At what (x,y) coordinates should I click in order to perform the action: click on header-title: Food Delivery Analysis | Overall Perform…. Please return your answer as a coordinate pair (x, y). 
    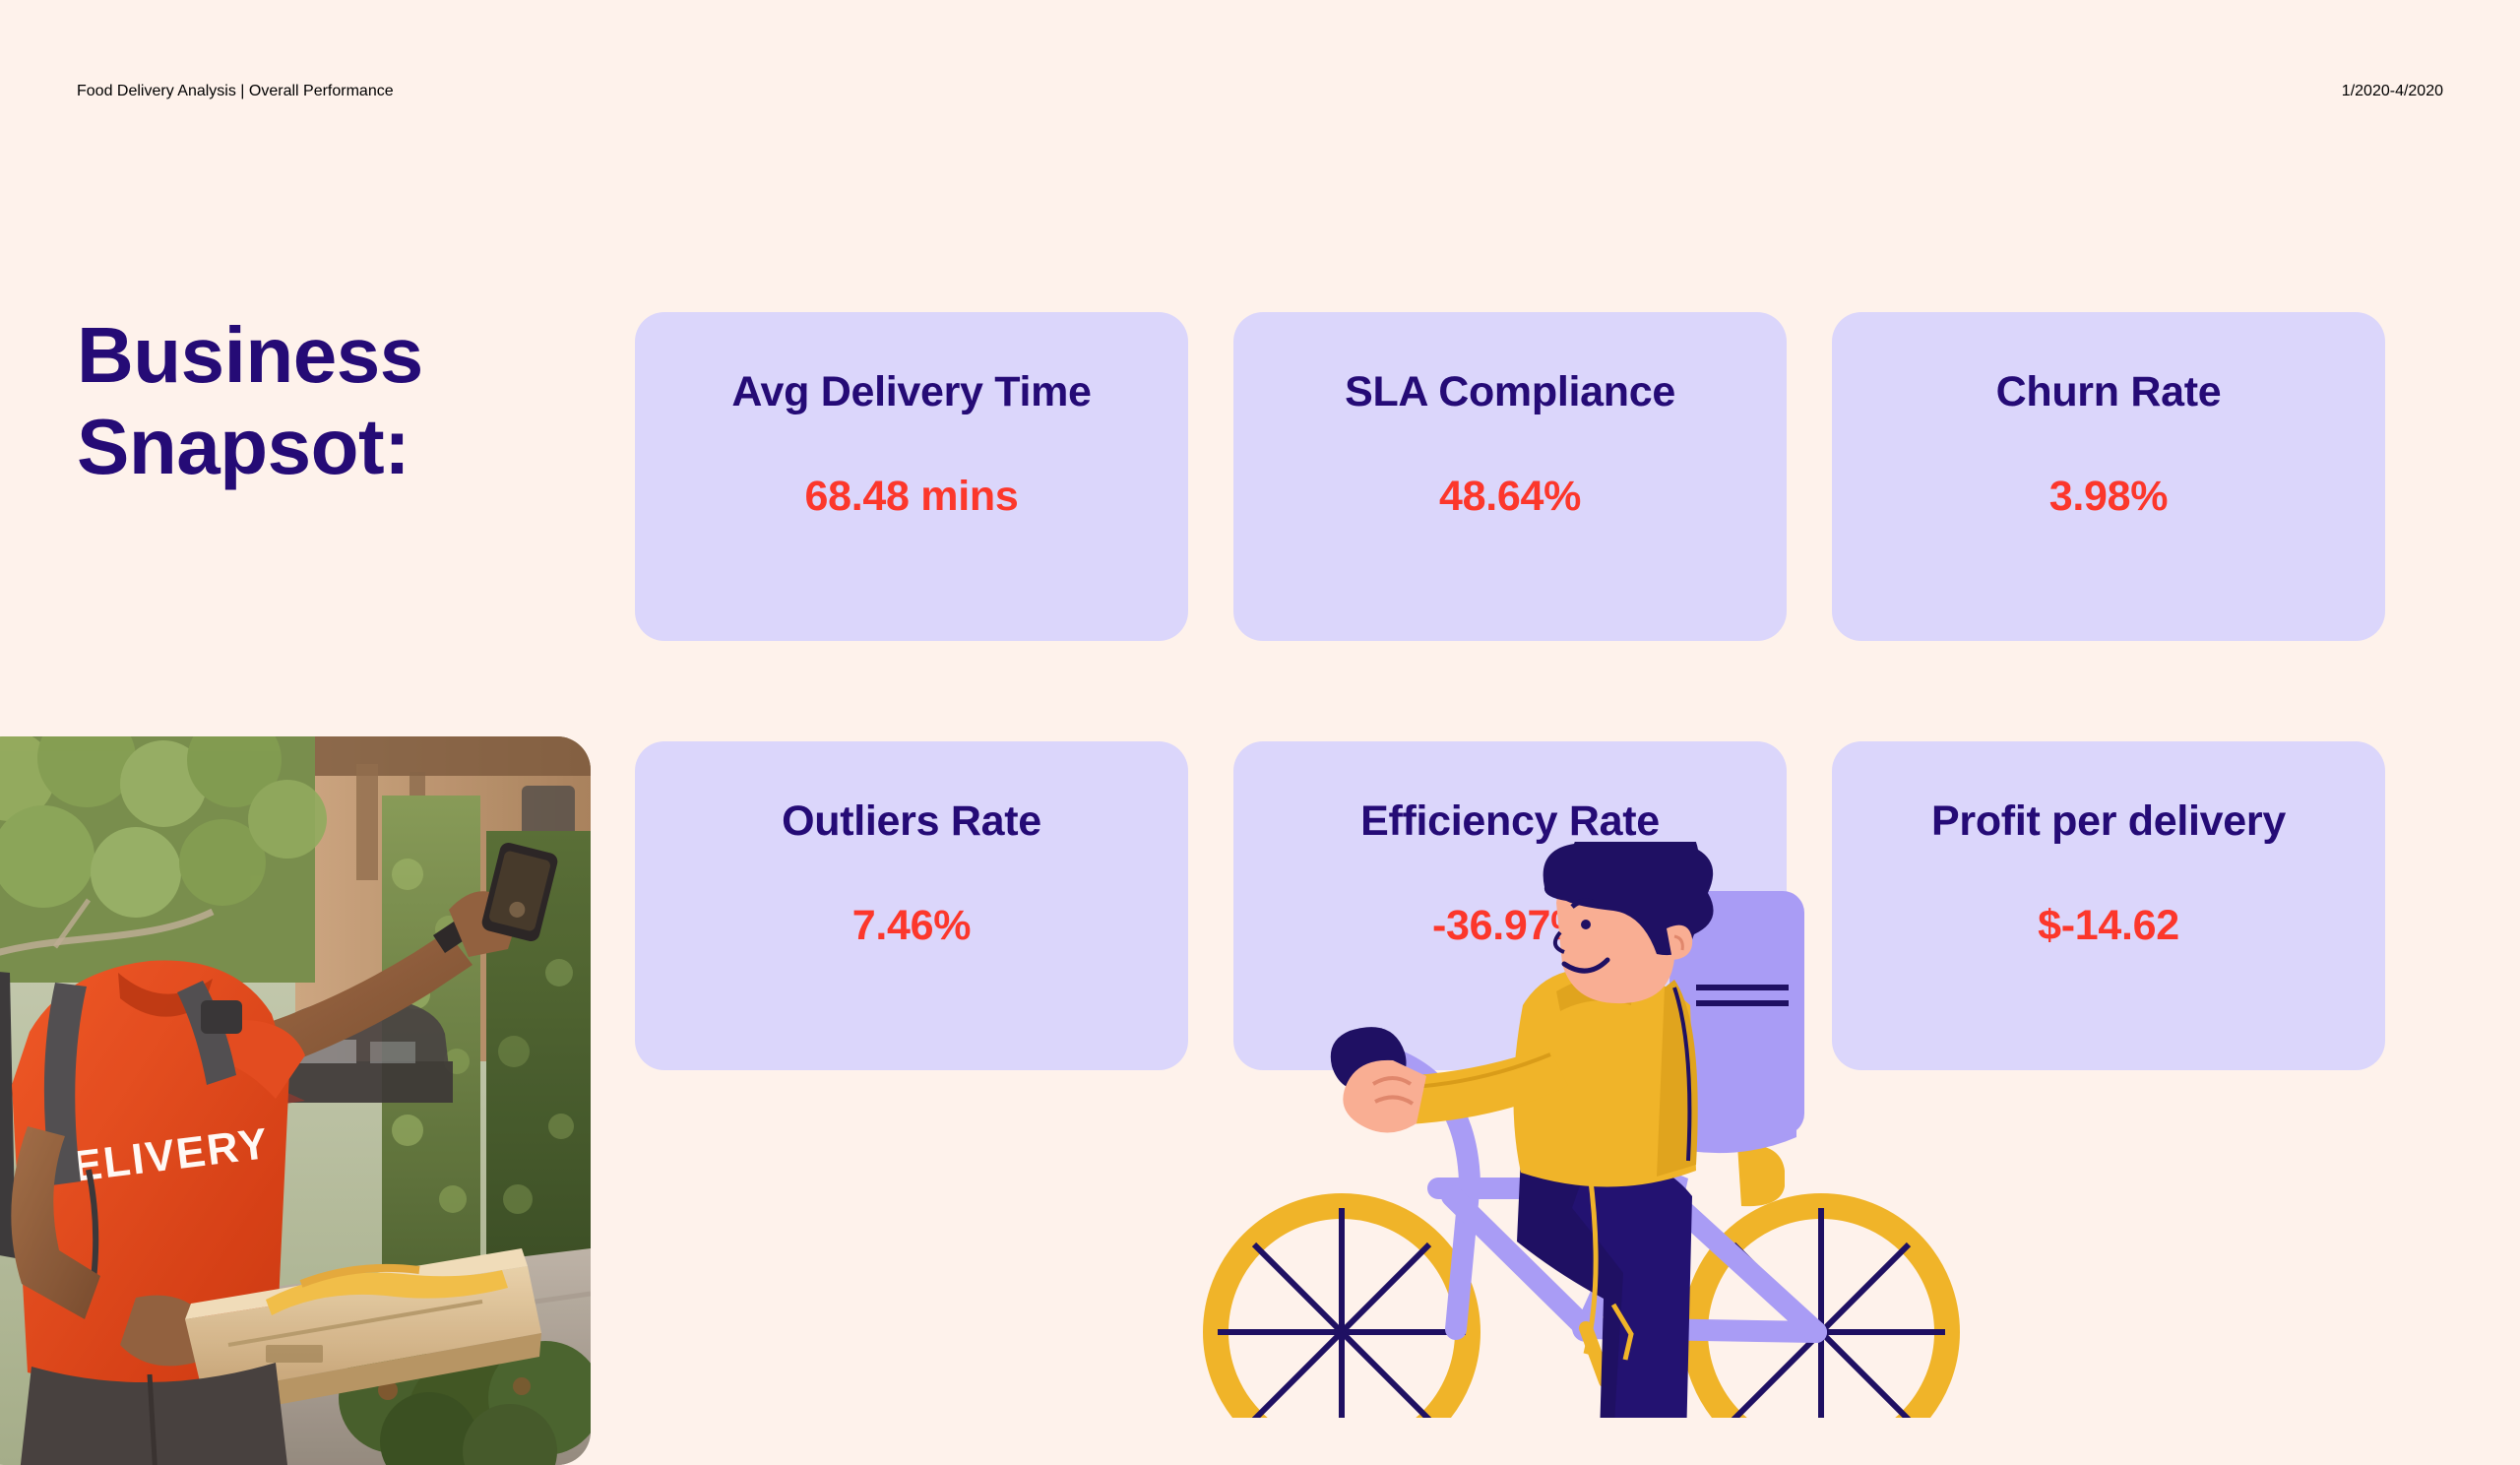
    Looking at the image, I should click on (235, 91).